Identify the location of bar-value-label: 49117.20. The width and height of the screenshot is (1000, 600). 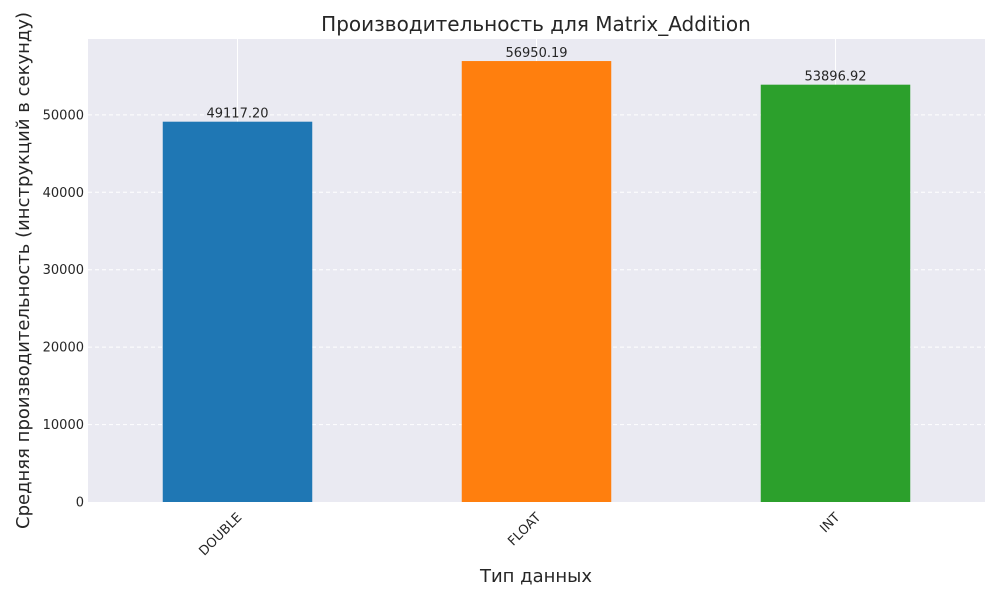
(237, 114).